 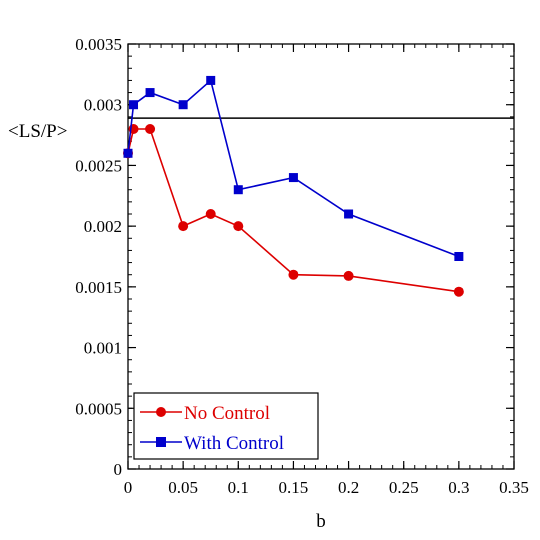 What do you see at coordinates (238, 487) in the screenshot?
I see `x-tick-label: 0.1` at bounding box center [238, 487].